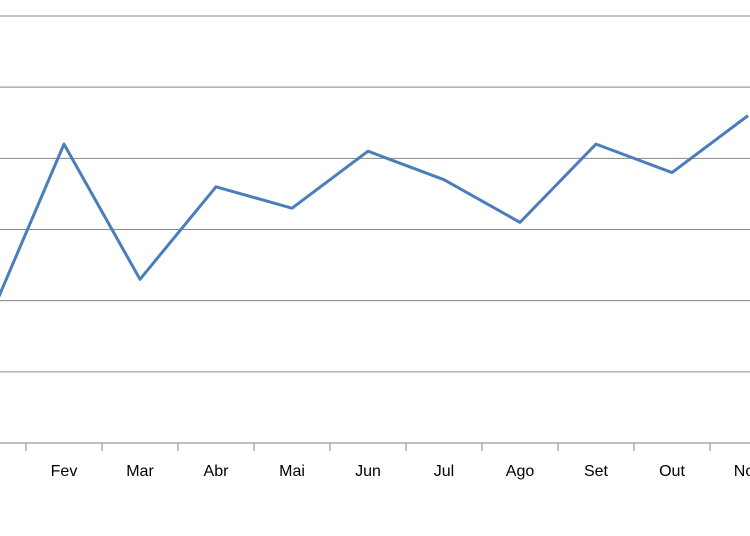 This screenshot has height=536, width=750. Describe the element at coordinates (0, 471) in the screenshot. I see `x-tick-label: Jan` at that location.